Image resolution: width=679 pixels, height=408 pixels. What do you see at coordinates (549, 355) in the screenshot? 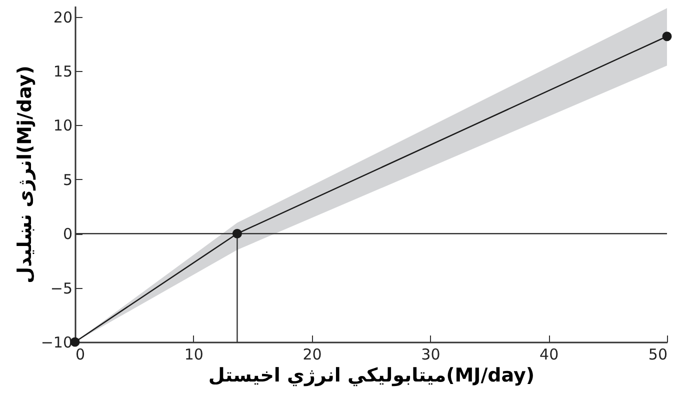
I see `x-tick-label: 40` at bounding box center [549, 355].